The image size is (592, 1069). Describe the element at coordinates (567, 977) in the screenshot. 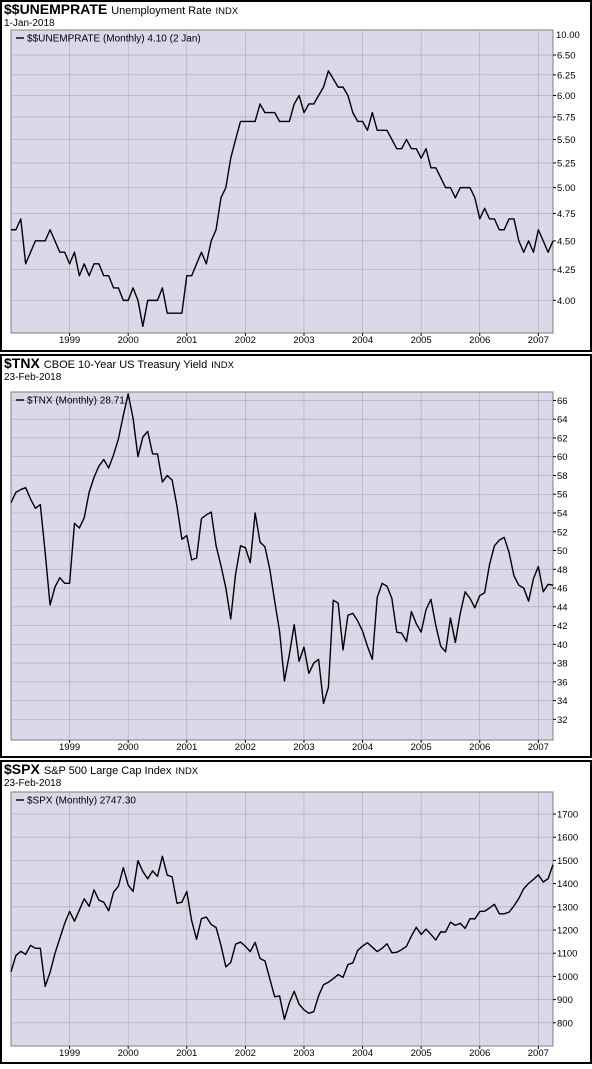

I see `y-tick-label: 1000` at that location.